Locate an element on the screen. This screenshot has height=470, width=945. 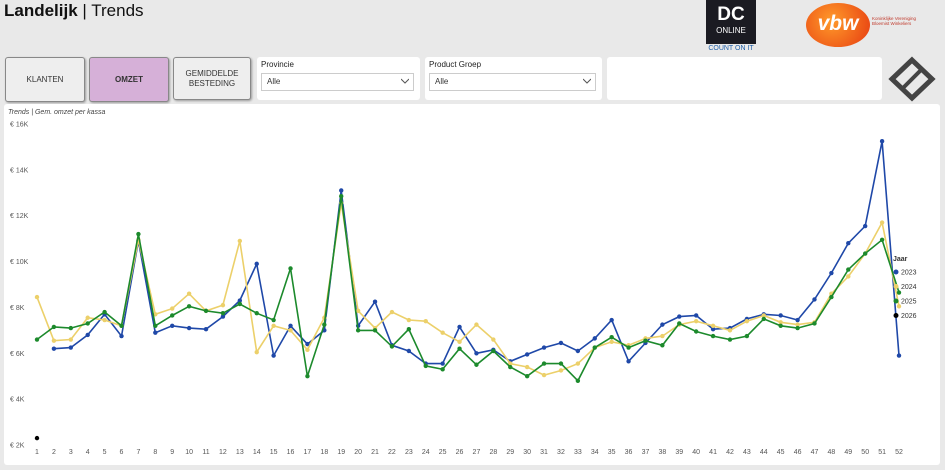
x-tick-label: 31 is located at coordinates (544, 452).